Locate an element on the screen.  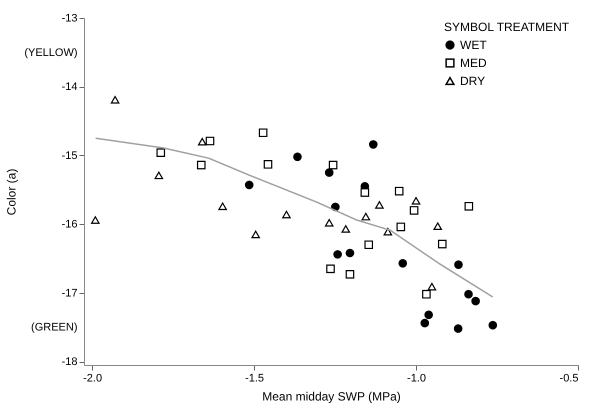
x-axis-title: Mean midday SWP (MPa) is located at coordinates (331, 397).